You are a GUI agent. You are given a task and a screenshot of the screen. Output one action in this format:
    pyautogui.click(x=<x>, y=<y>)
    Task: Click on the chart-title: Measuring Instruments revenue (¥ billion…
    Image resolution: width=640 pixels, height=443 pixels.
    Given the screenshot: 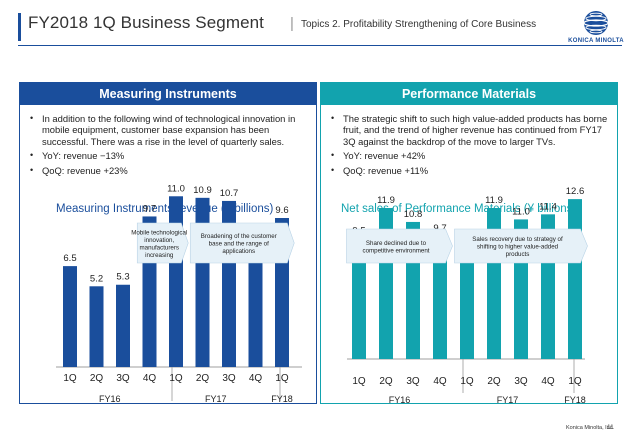 What is the action you would take?
    pyautogui.click(x=165, y=209)
    